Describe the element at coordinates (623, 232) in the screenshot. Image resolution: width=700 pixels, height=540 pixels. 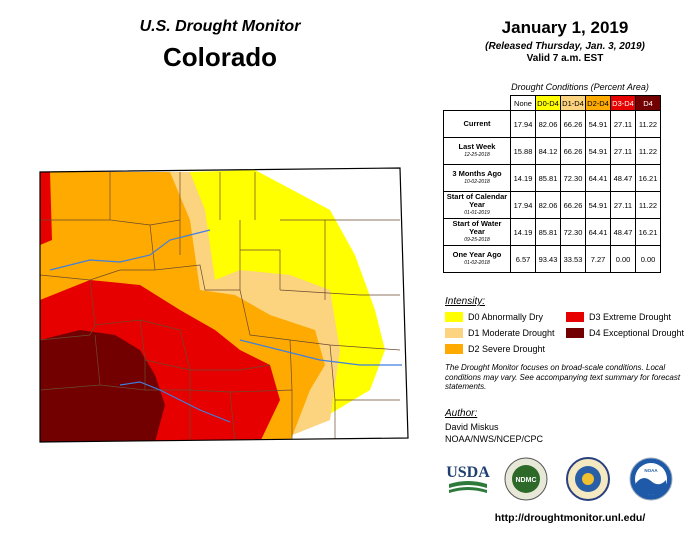
I see `table-cell: 48.47` at that location.